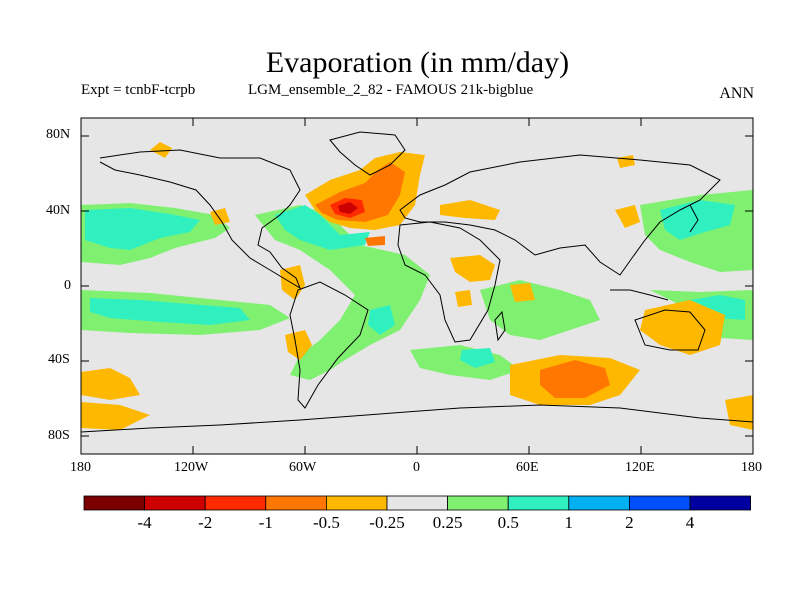 This screenshot has height=600, width=800. I want to click on lon-tick-label: 60W, so click(303, 467).